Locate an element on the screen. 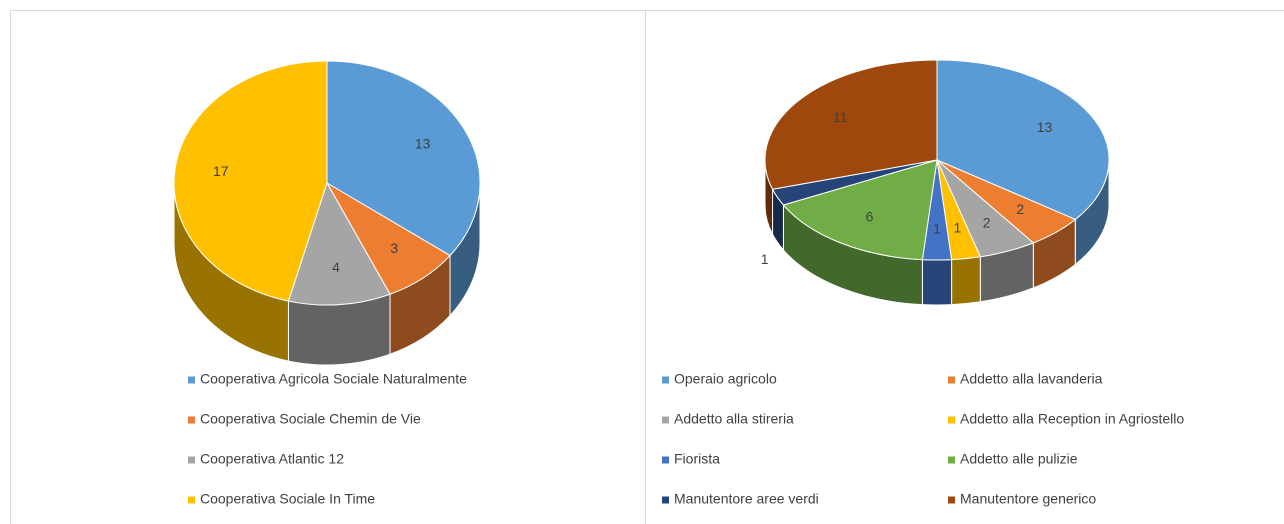 The width and height of the screenshot is (1284, 524). legend-label: Manutentore generico is located at coordinates (1028, 499).